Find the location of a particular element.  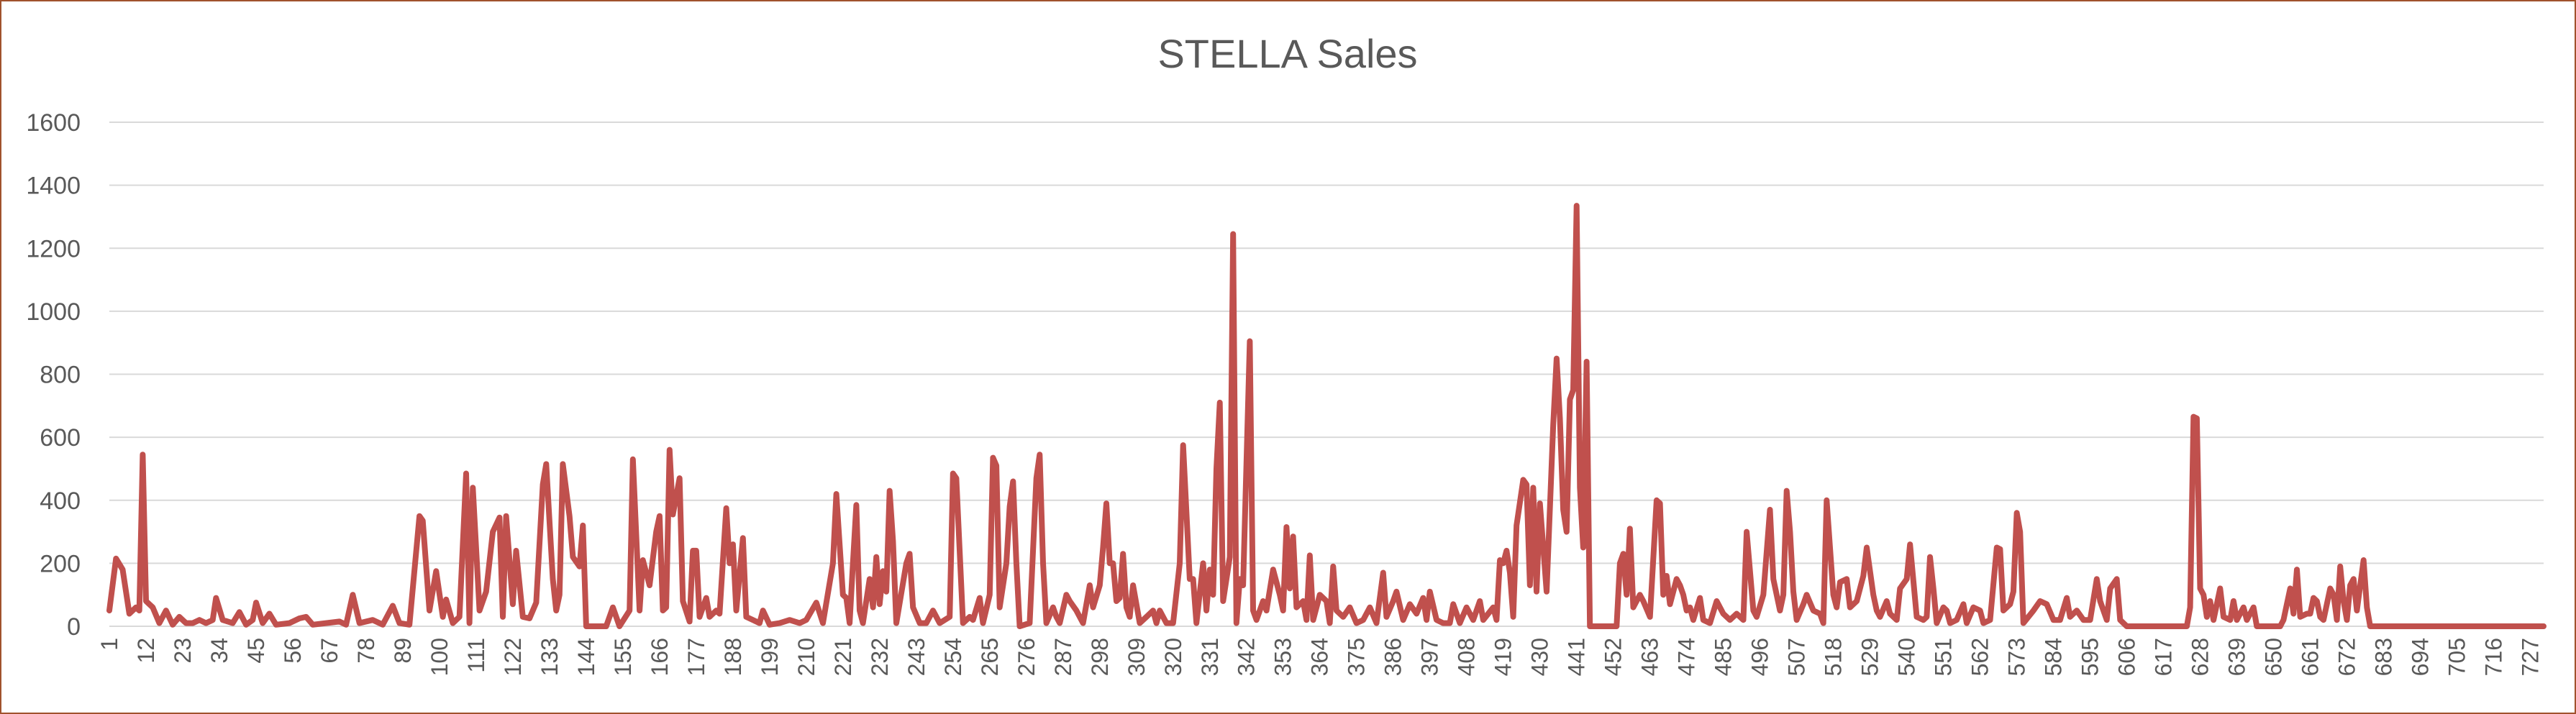

x-tick-label: 639 is located at coordinates (2237, 657).